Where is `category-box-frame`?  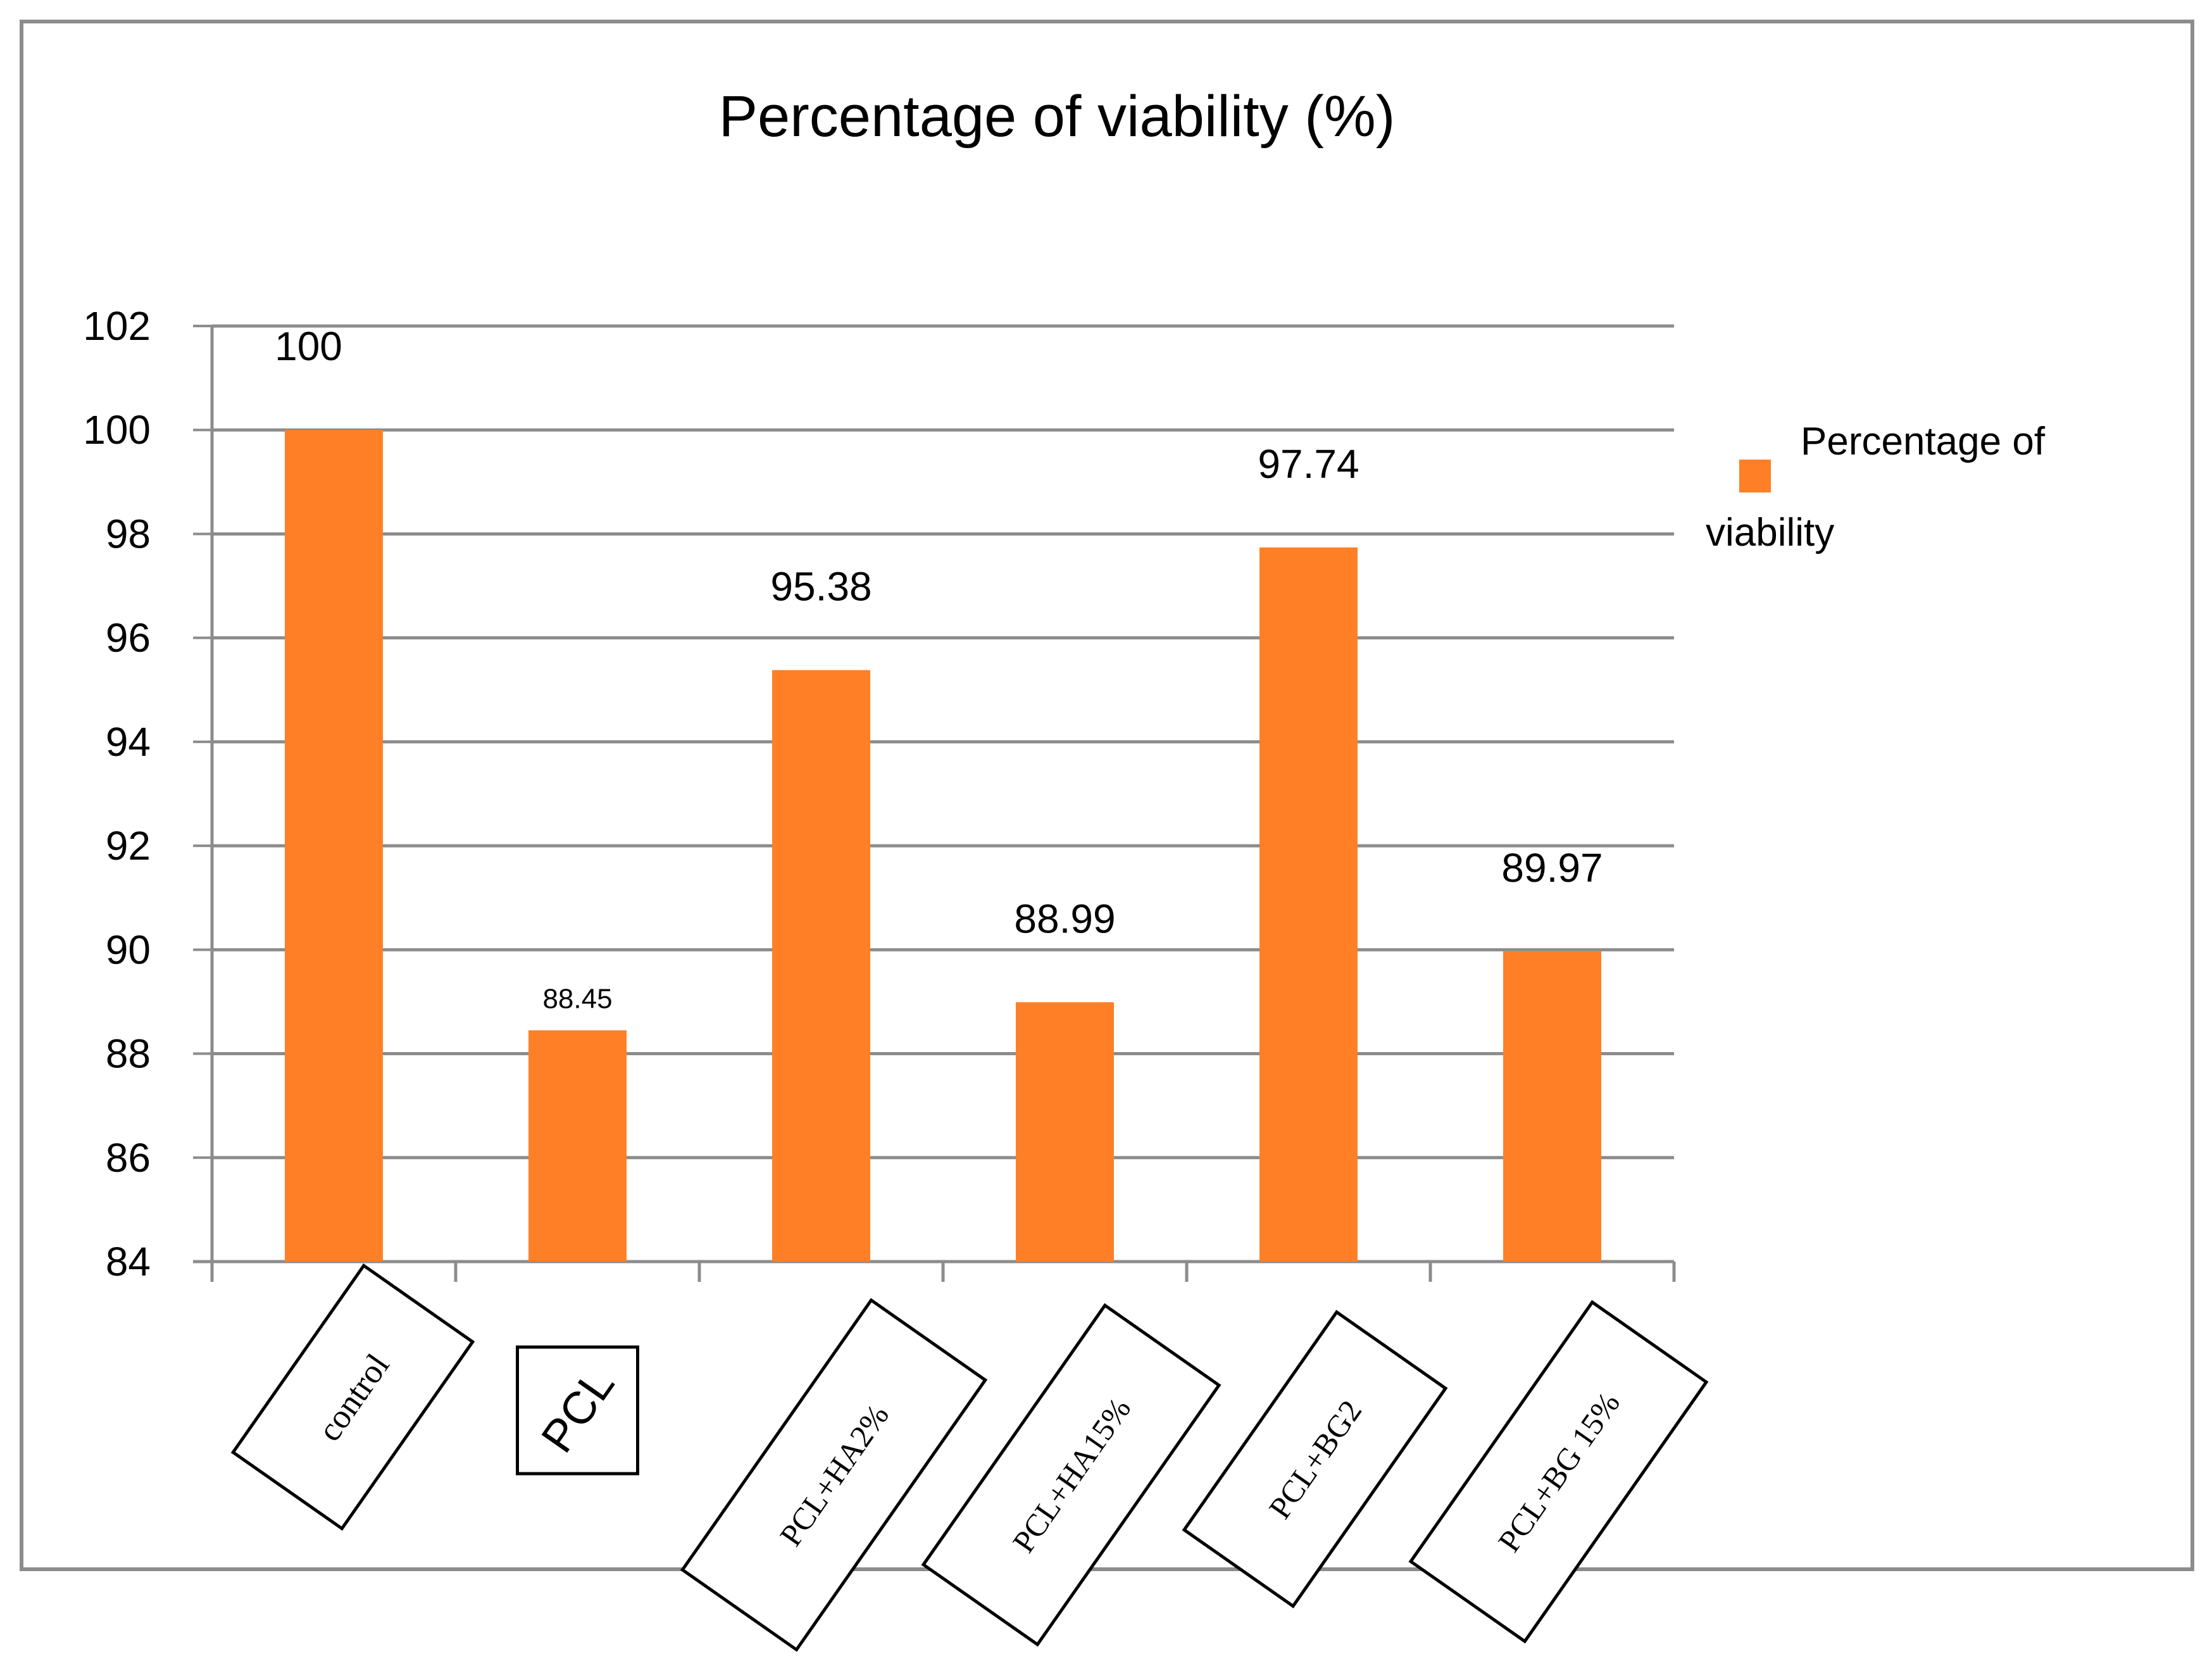 category-box-frame is located at coordinates (578, 1410).